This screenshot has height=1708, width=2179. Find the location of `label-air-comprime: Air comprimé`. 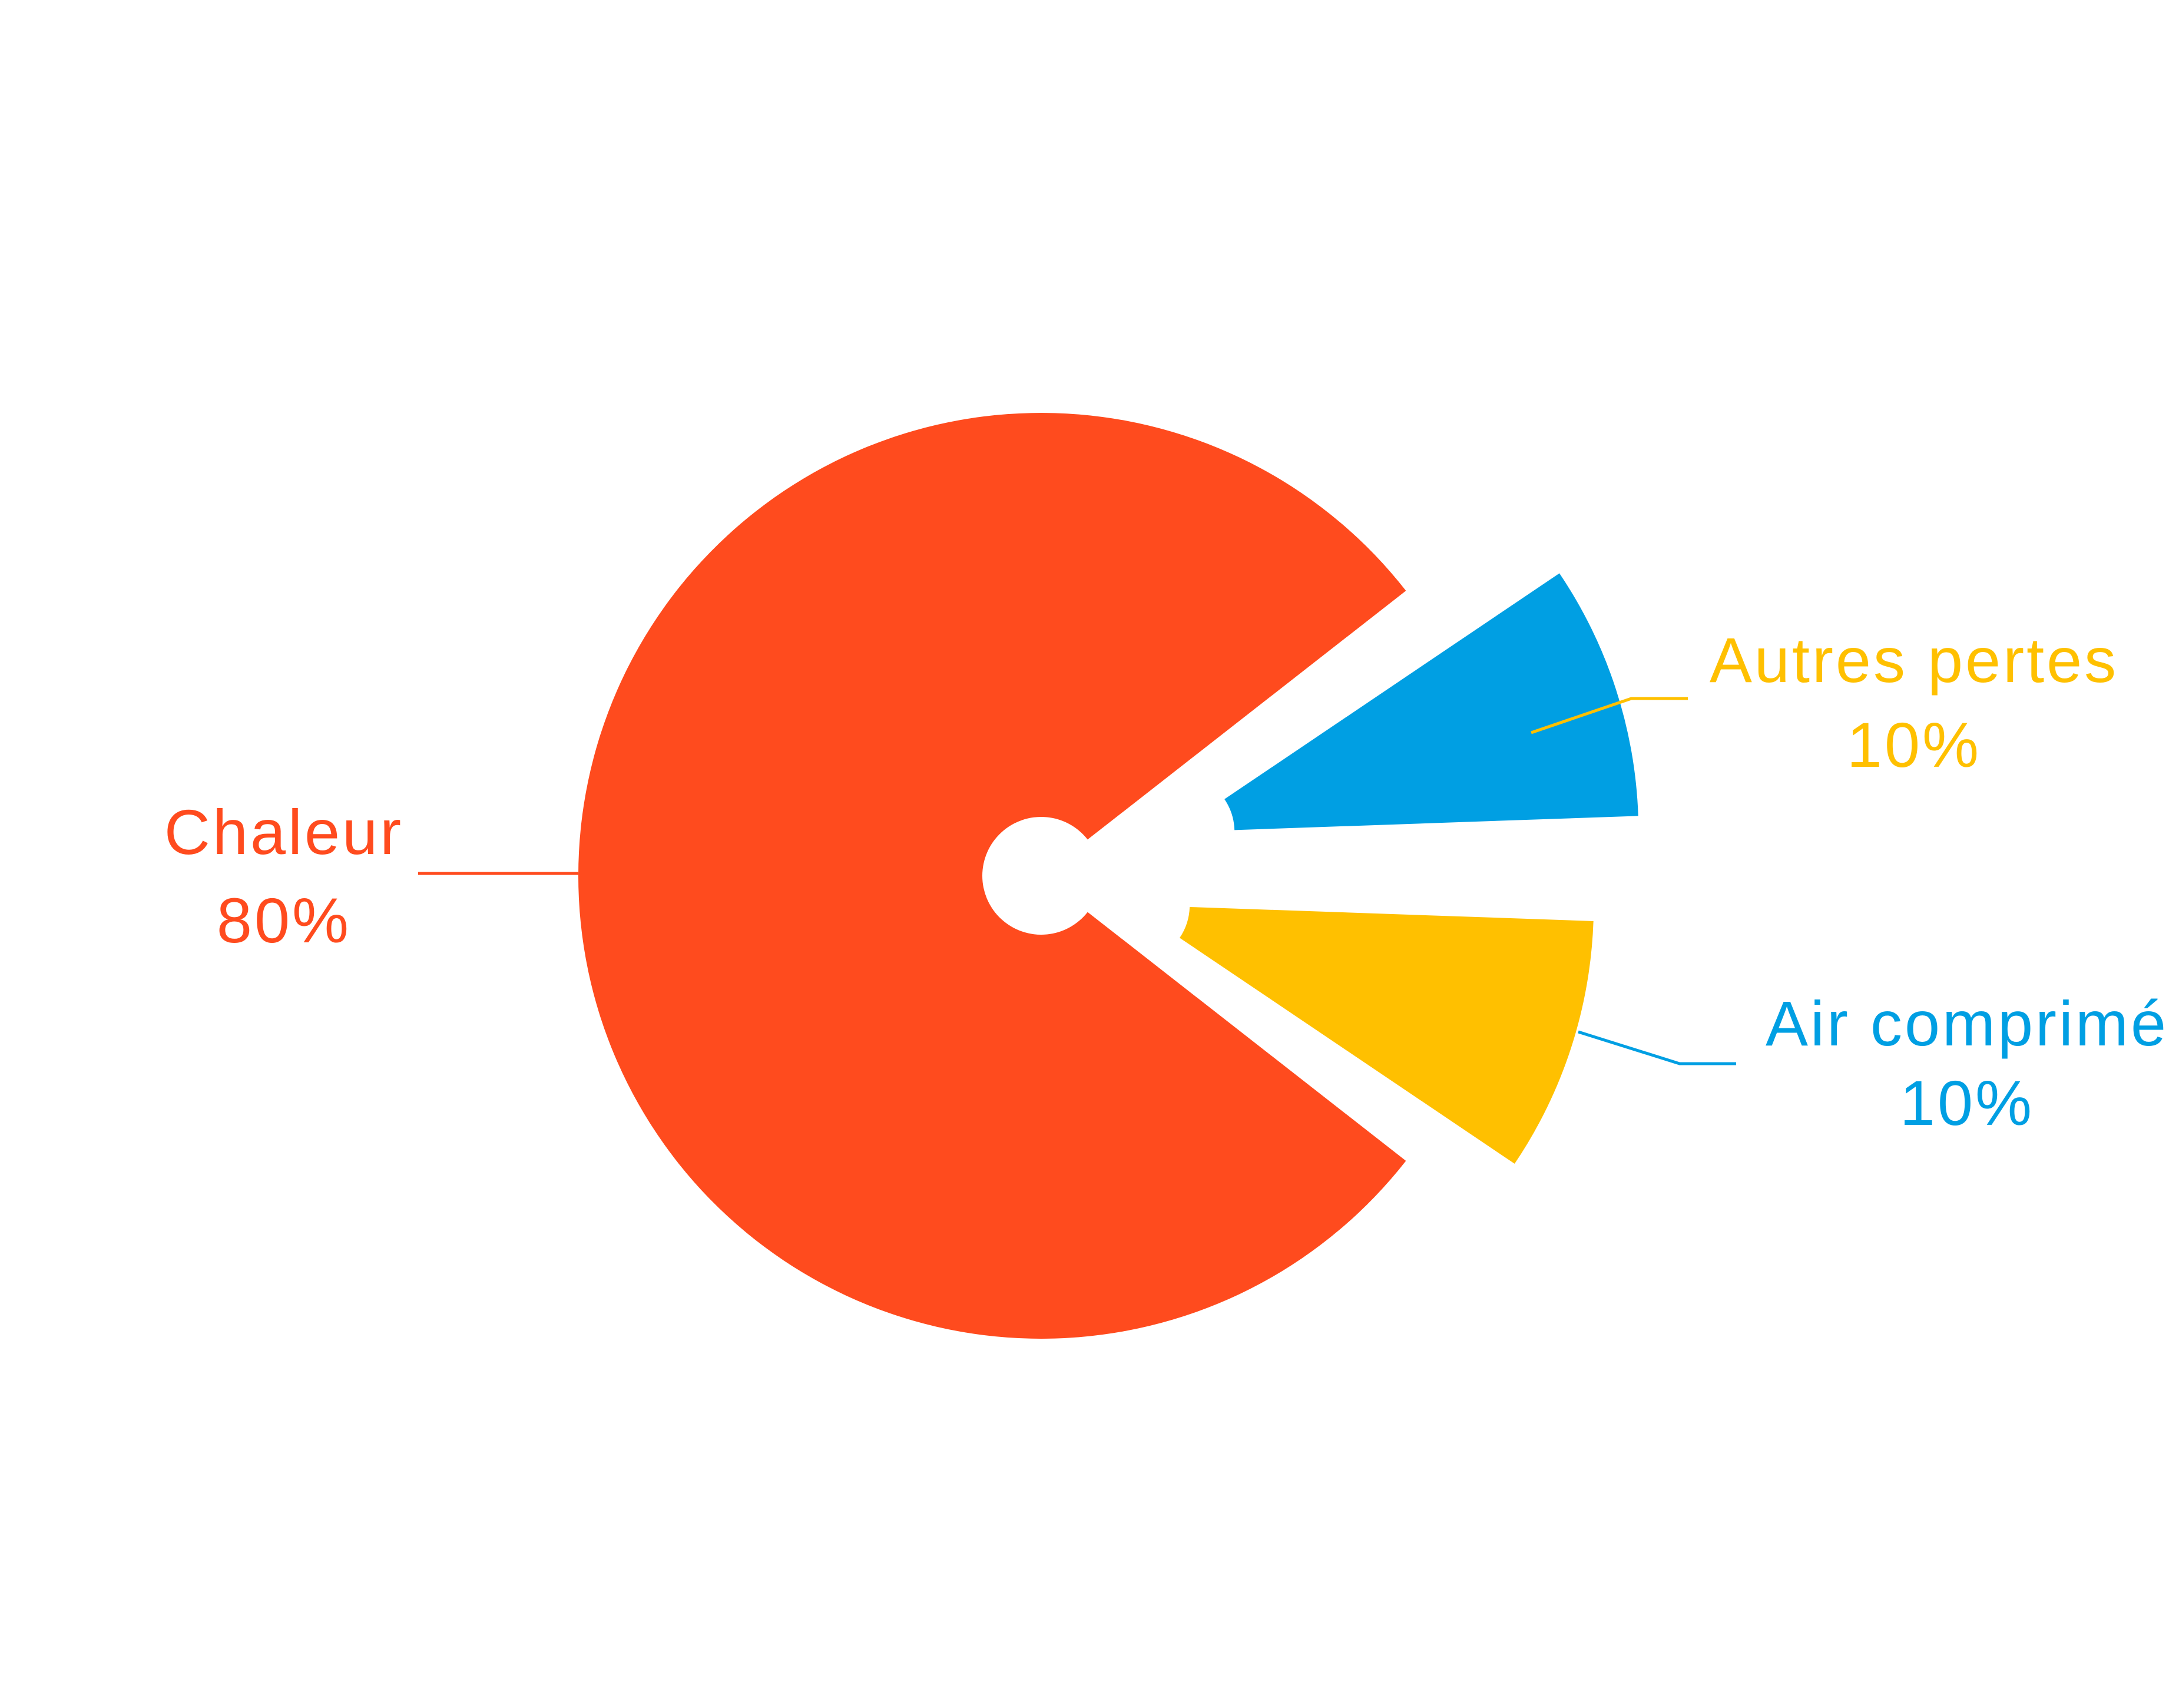

label-air-comprime: Air comprimé is located at coordinates (1967, 1024).